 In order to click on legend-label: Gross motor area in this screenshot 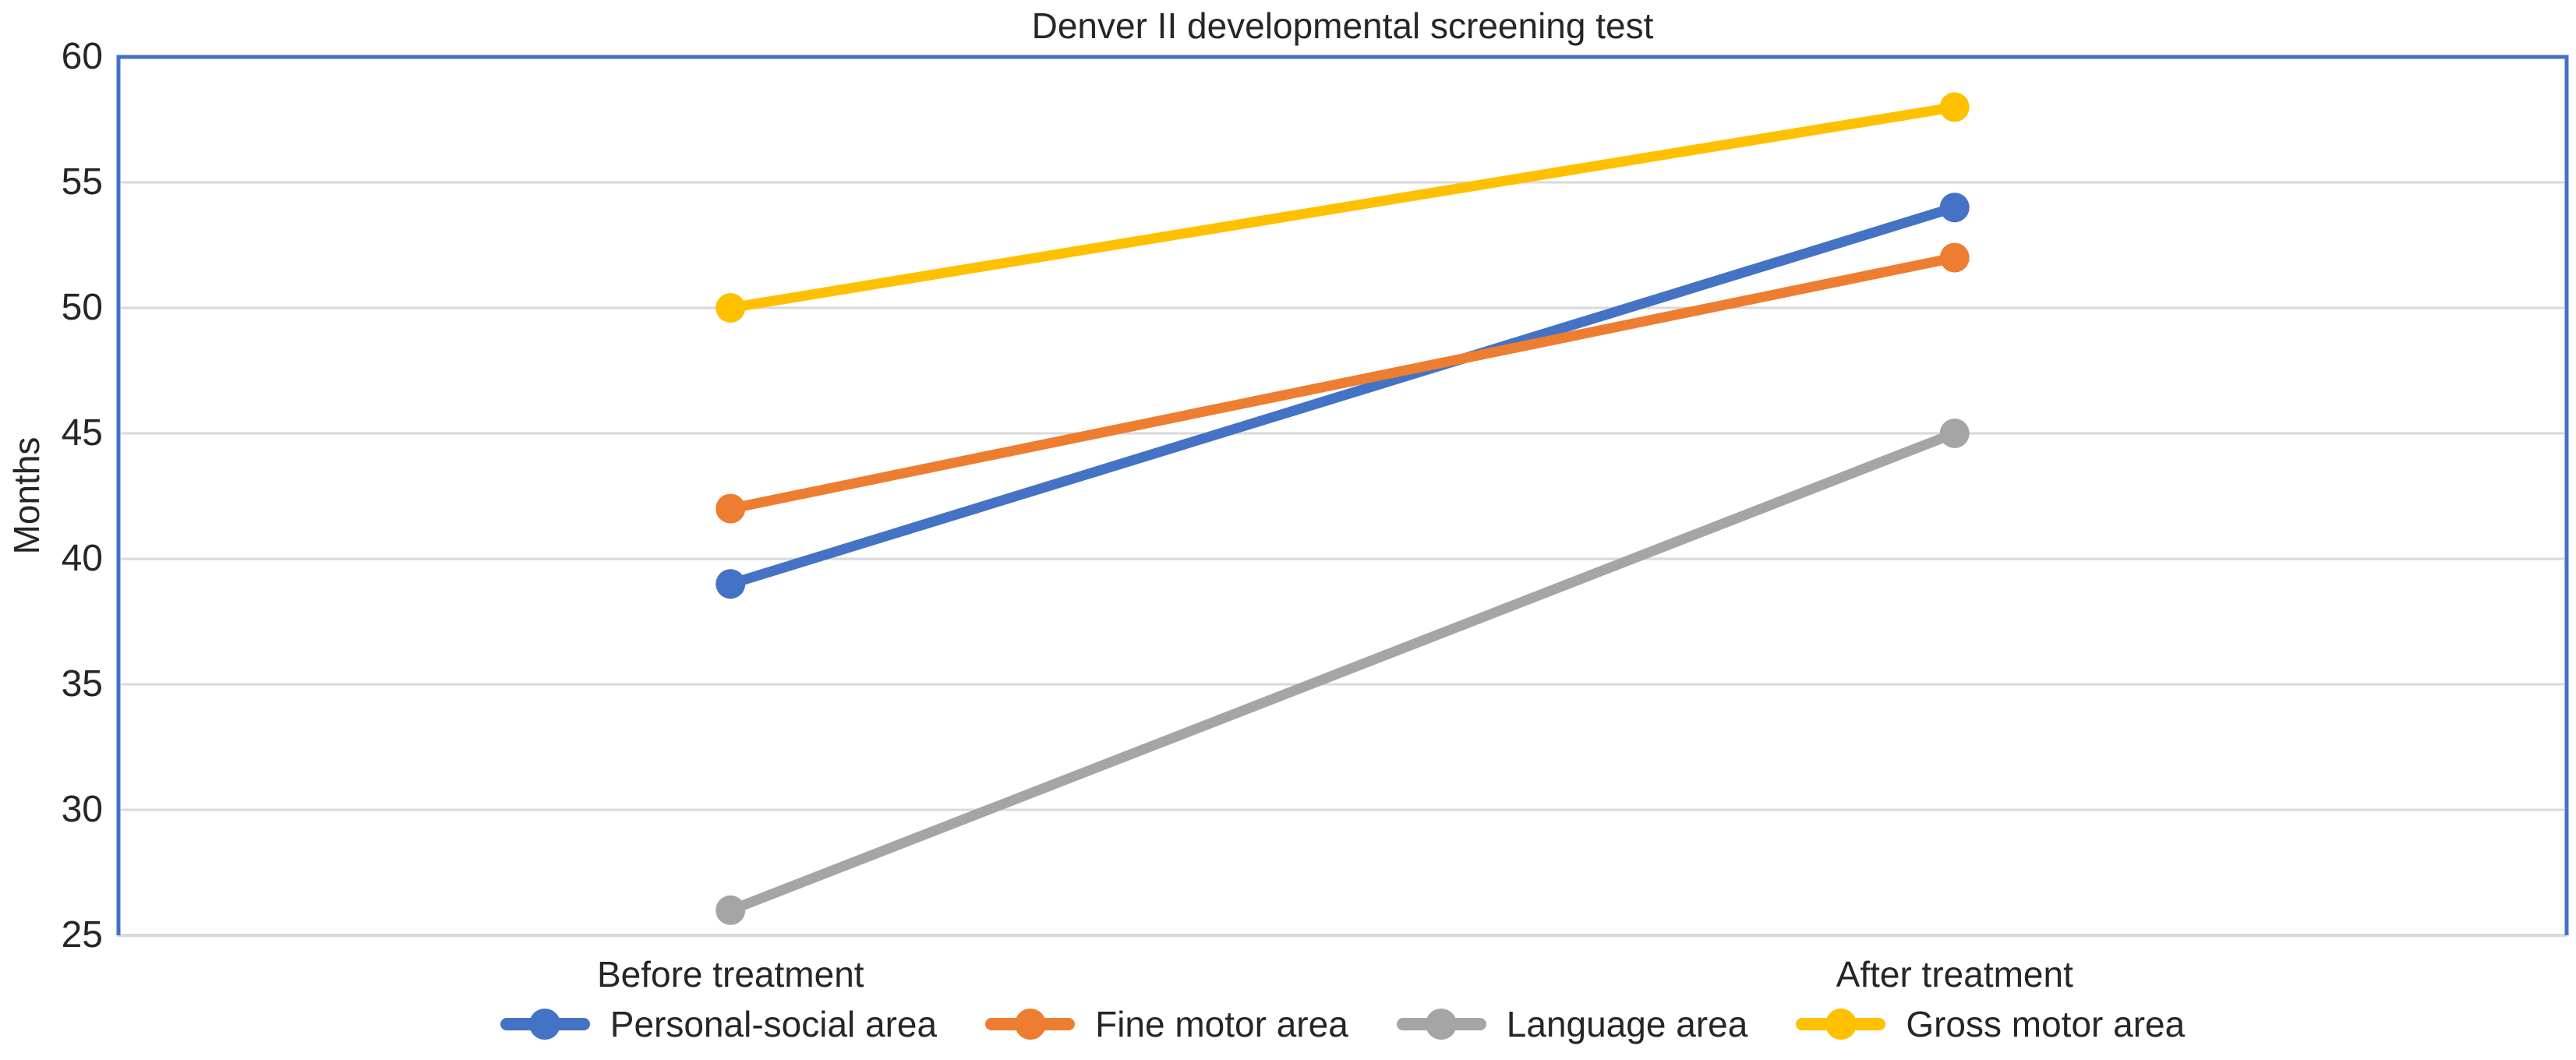, I will do `click(2046, 1024)`.